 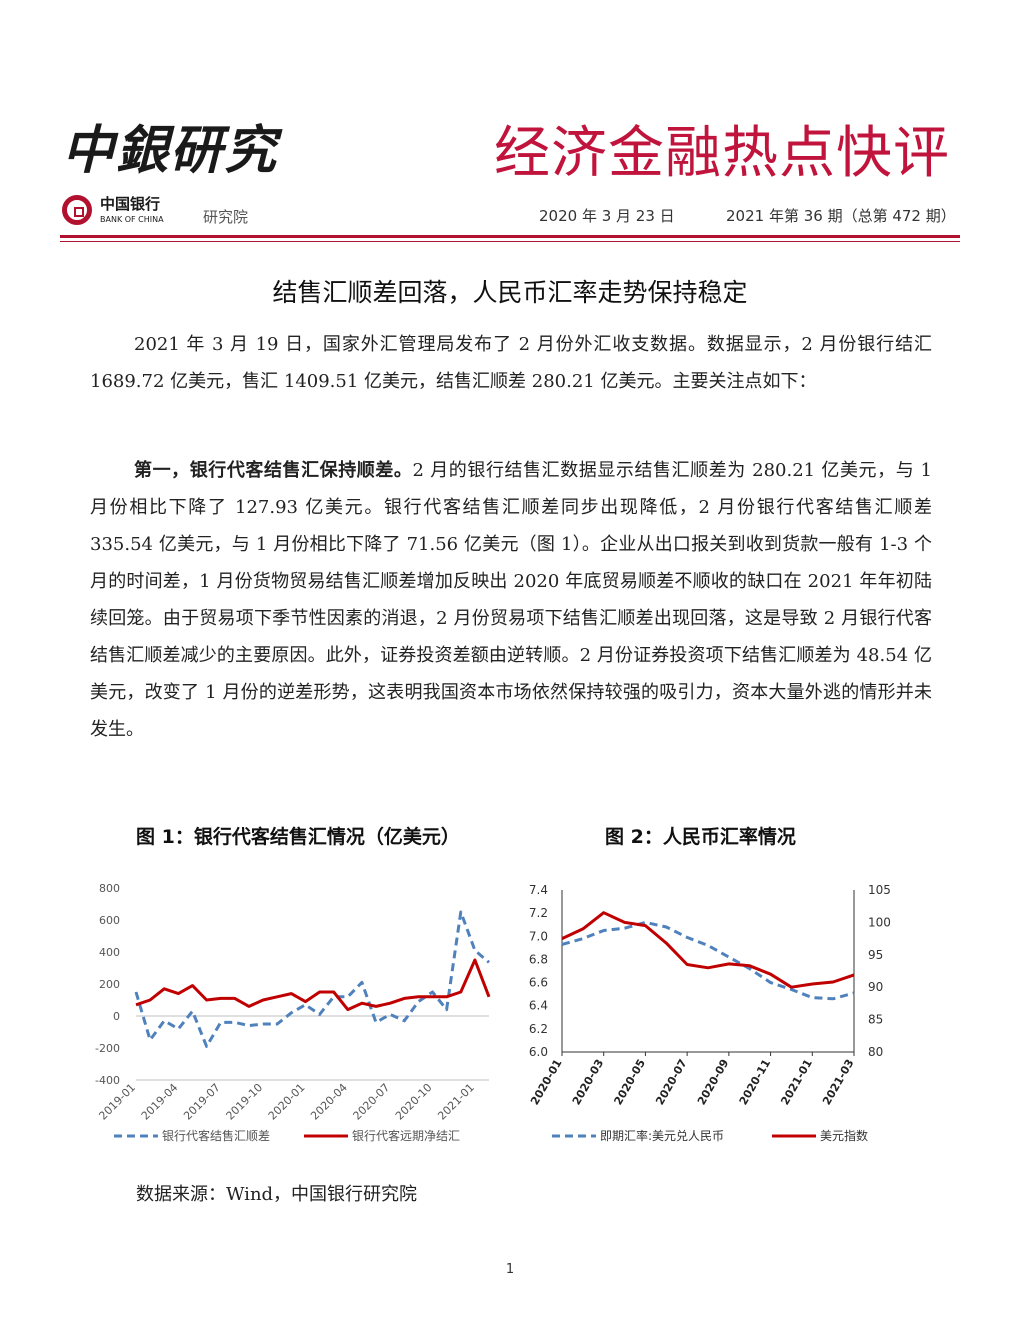 What do you see at coordinates (838, 1082) in the screenshot?
I see `x-tick-label: 2021-03` at bounding box center [838, 1082].